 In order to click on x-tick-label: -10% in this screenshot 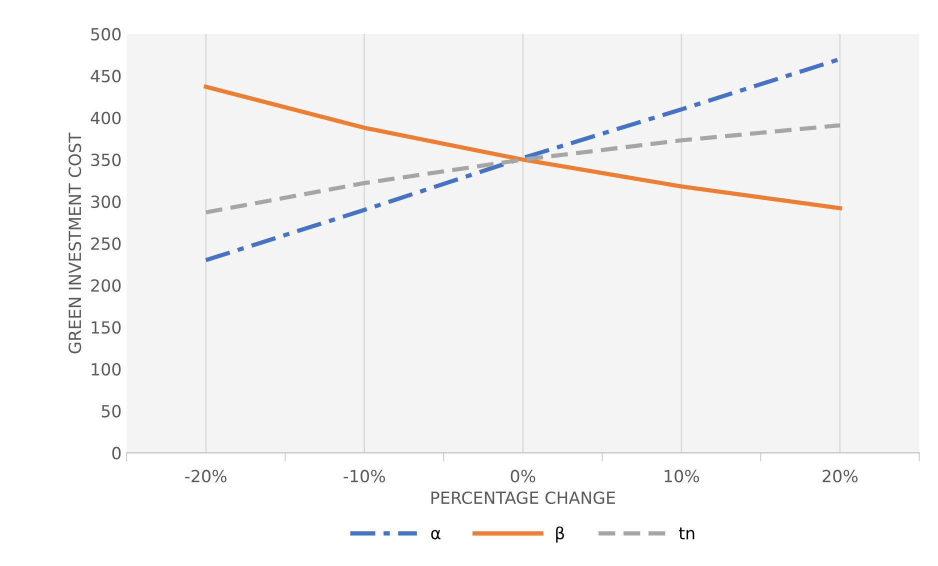, I will do `click(365, 476)`.